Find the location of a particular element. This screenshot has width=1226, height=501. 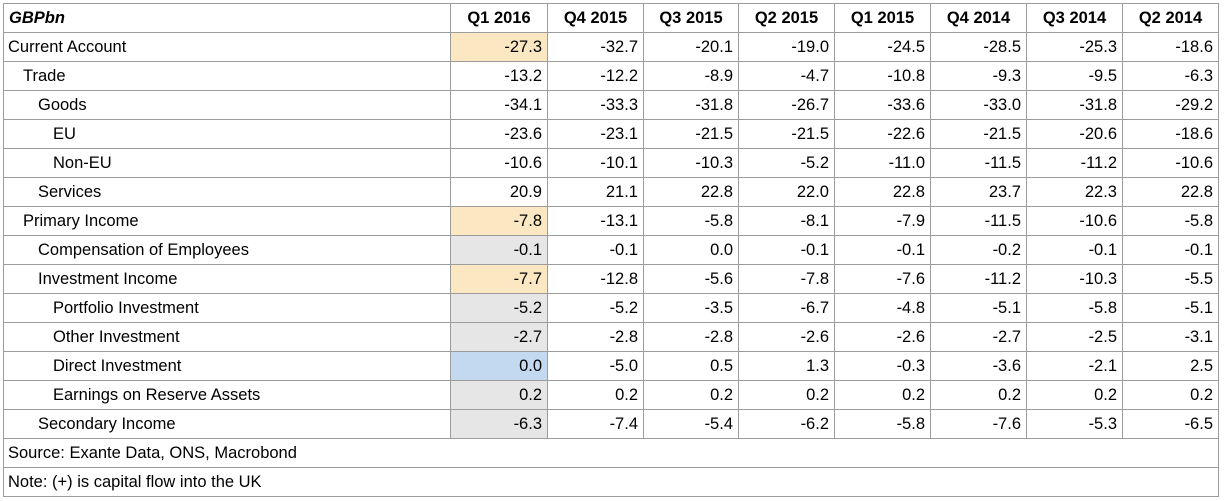

row-label: Primary Income is located at coordinates (227, 221).